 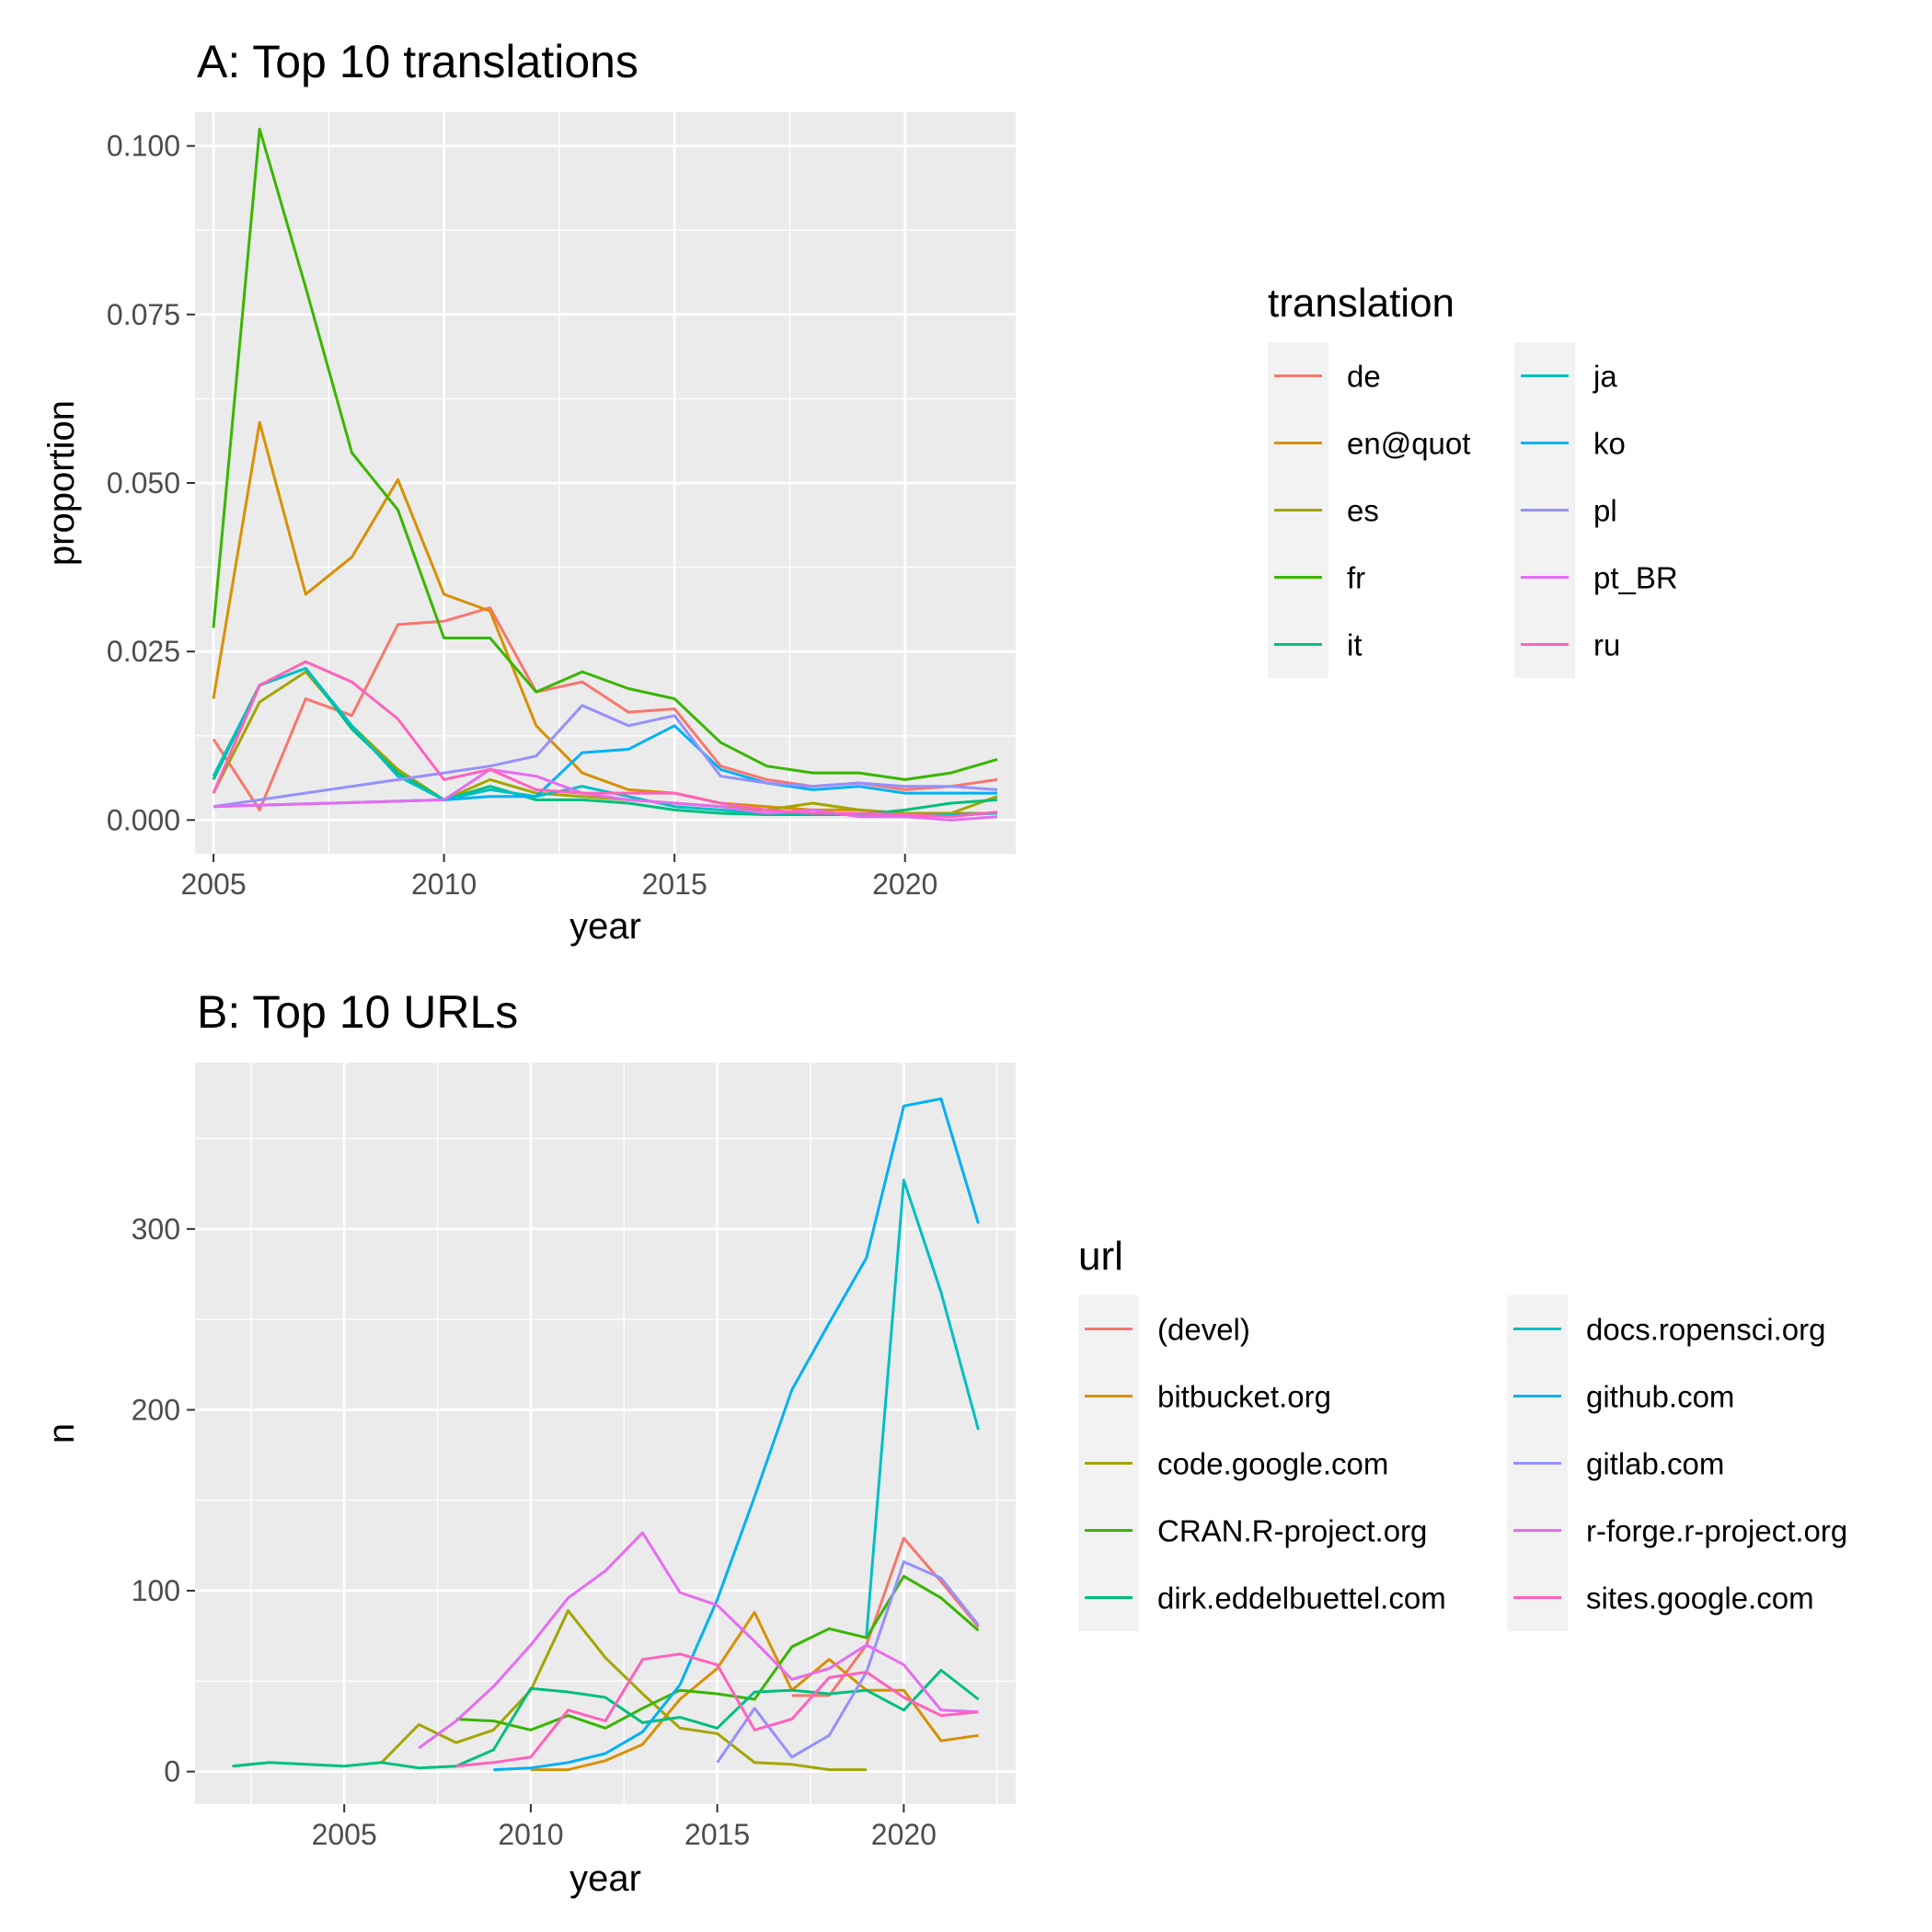 I want to click on legend-label-es: es, so click(x=1363, y=511).